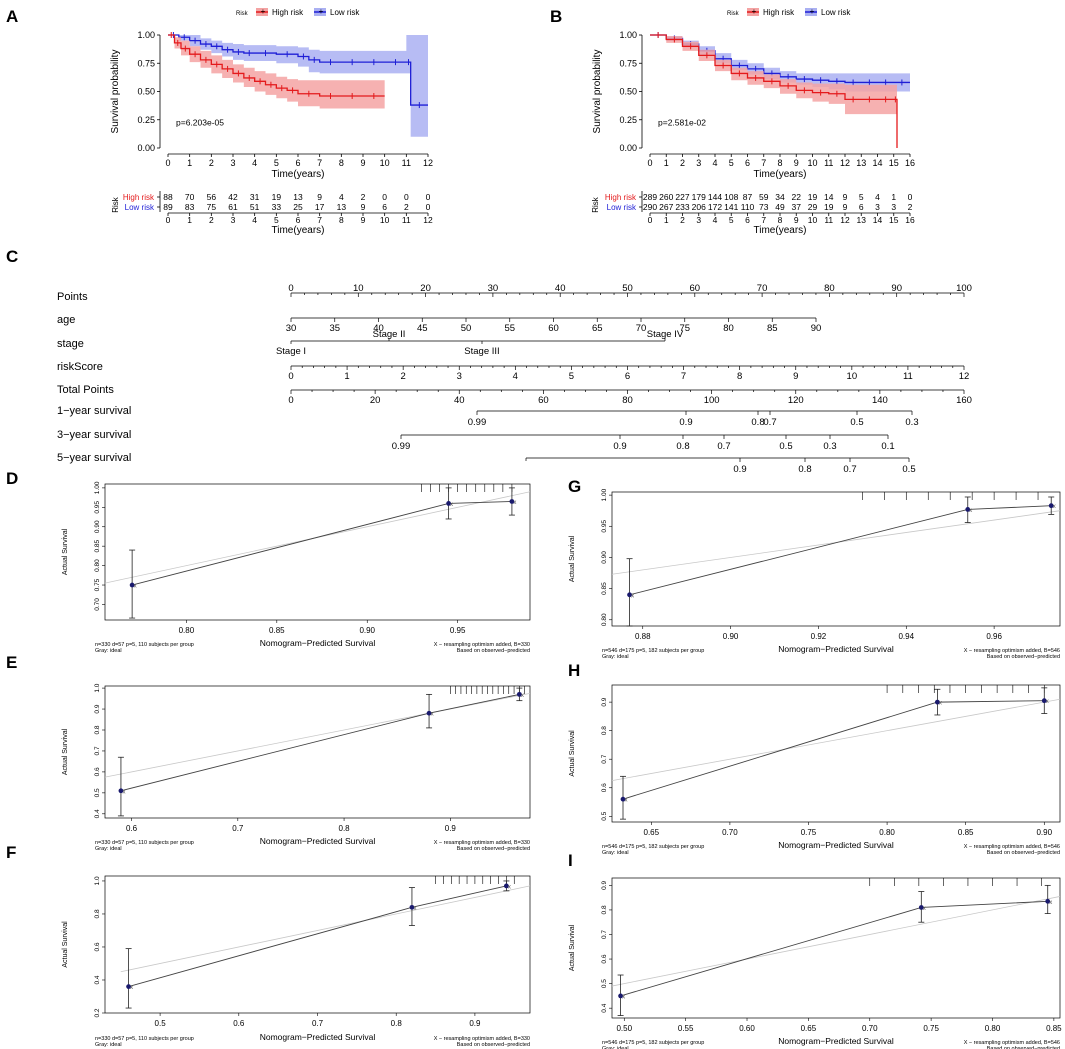 This screenshot has height=1049, width=1065. I want to click on risk-count: 31, so click(255, 197).